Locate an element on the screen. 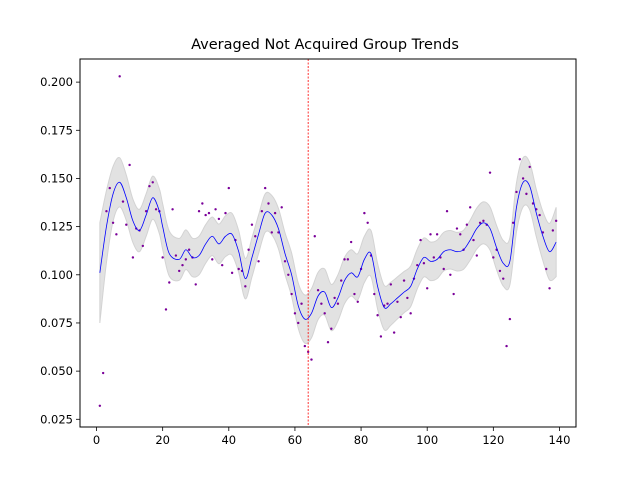  chart-title: Averaged Not Acquired Group Trends is located at coordinates (325, 45).